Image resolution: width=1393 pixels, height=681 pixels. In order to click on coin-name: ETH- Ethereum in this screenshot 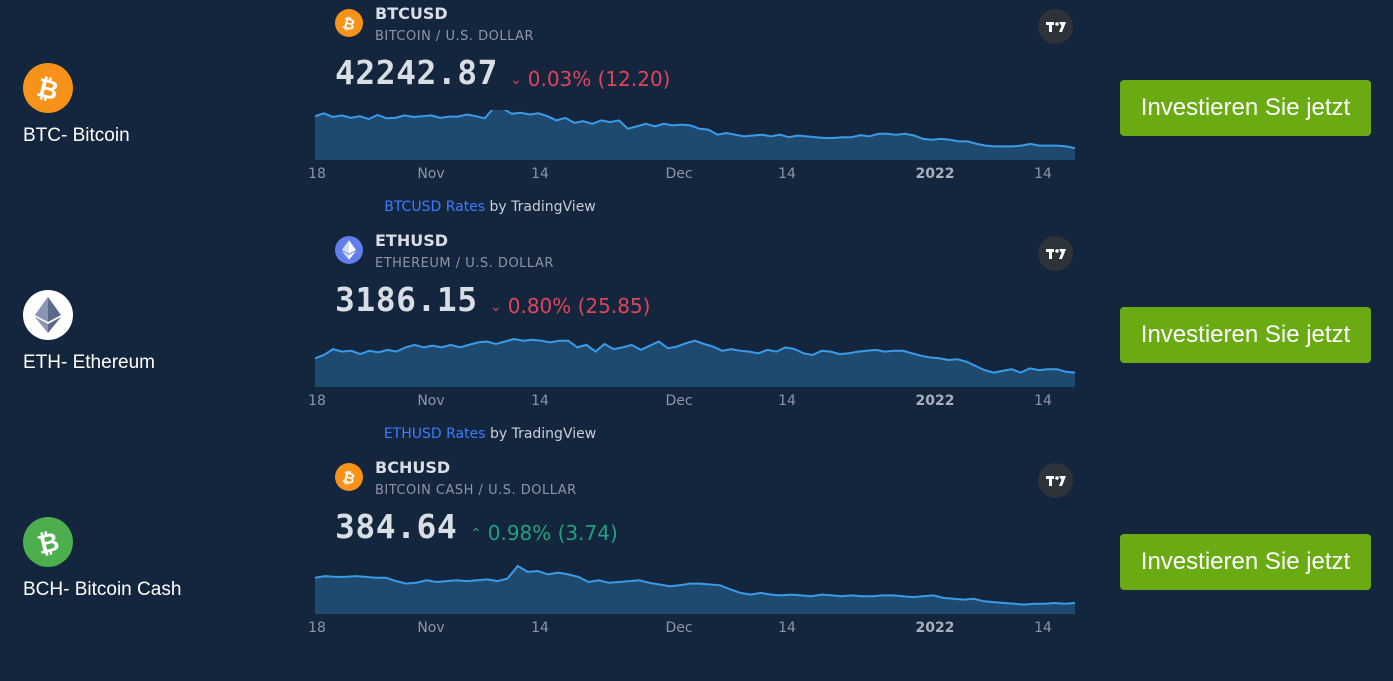, I will do `click(89, 362)`.